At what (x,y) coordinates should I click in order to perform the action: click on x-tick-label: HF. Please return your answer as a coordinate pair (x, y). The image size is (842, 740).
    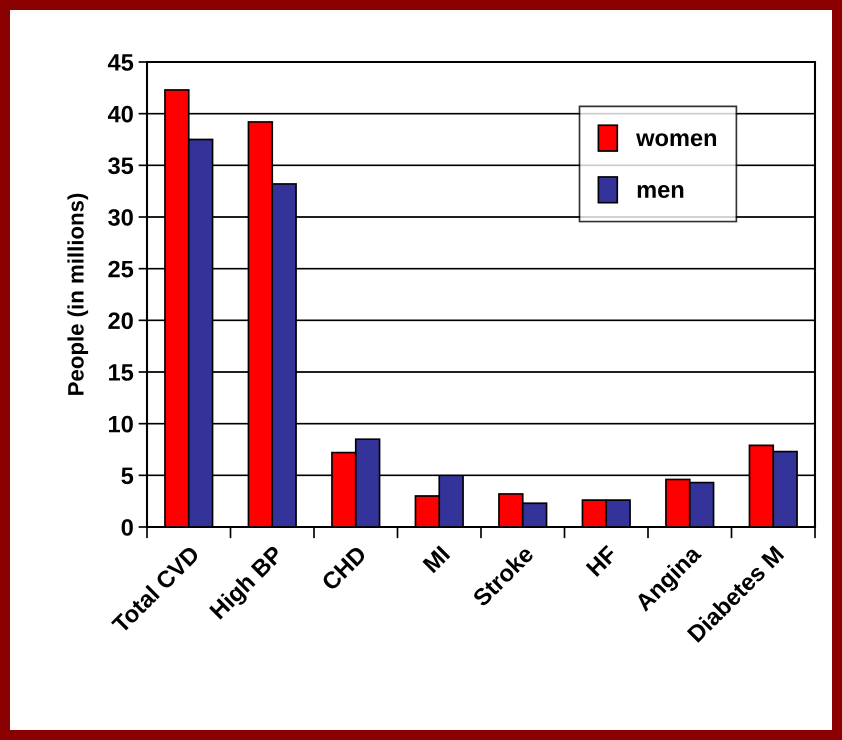
    Looking at the image, I should click on (602, 560).